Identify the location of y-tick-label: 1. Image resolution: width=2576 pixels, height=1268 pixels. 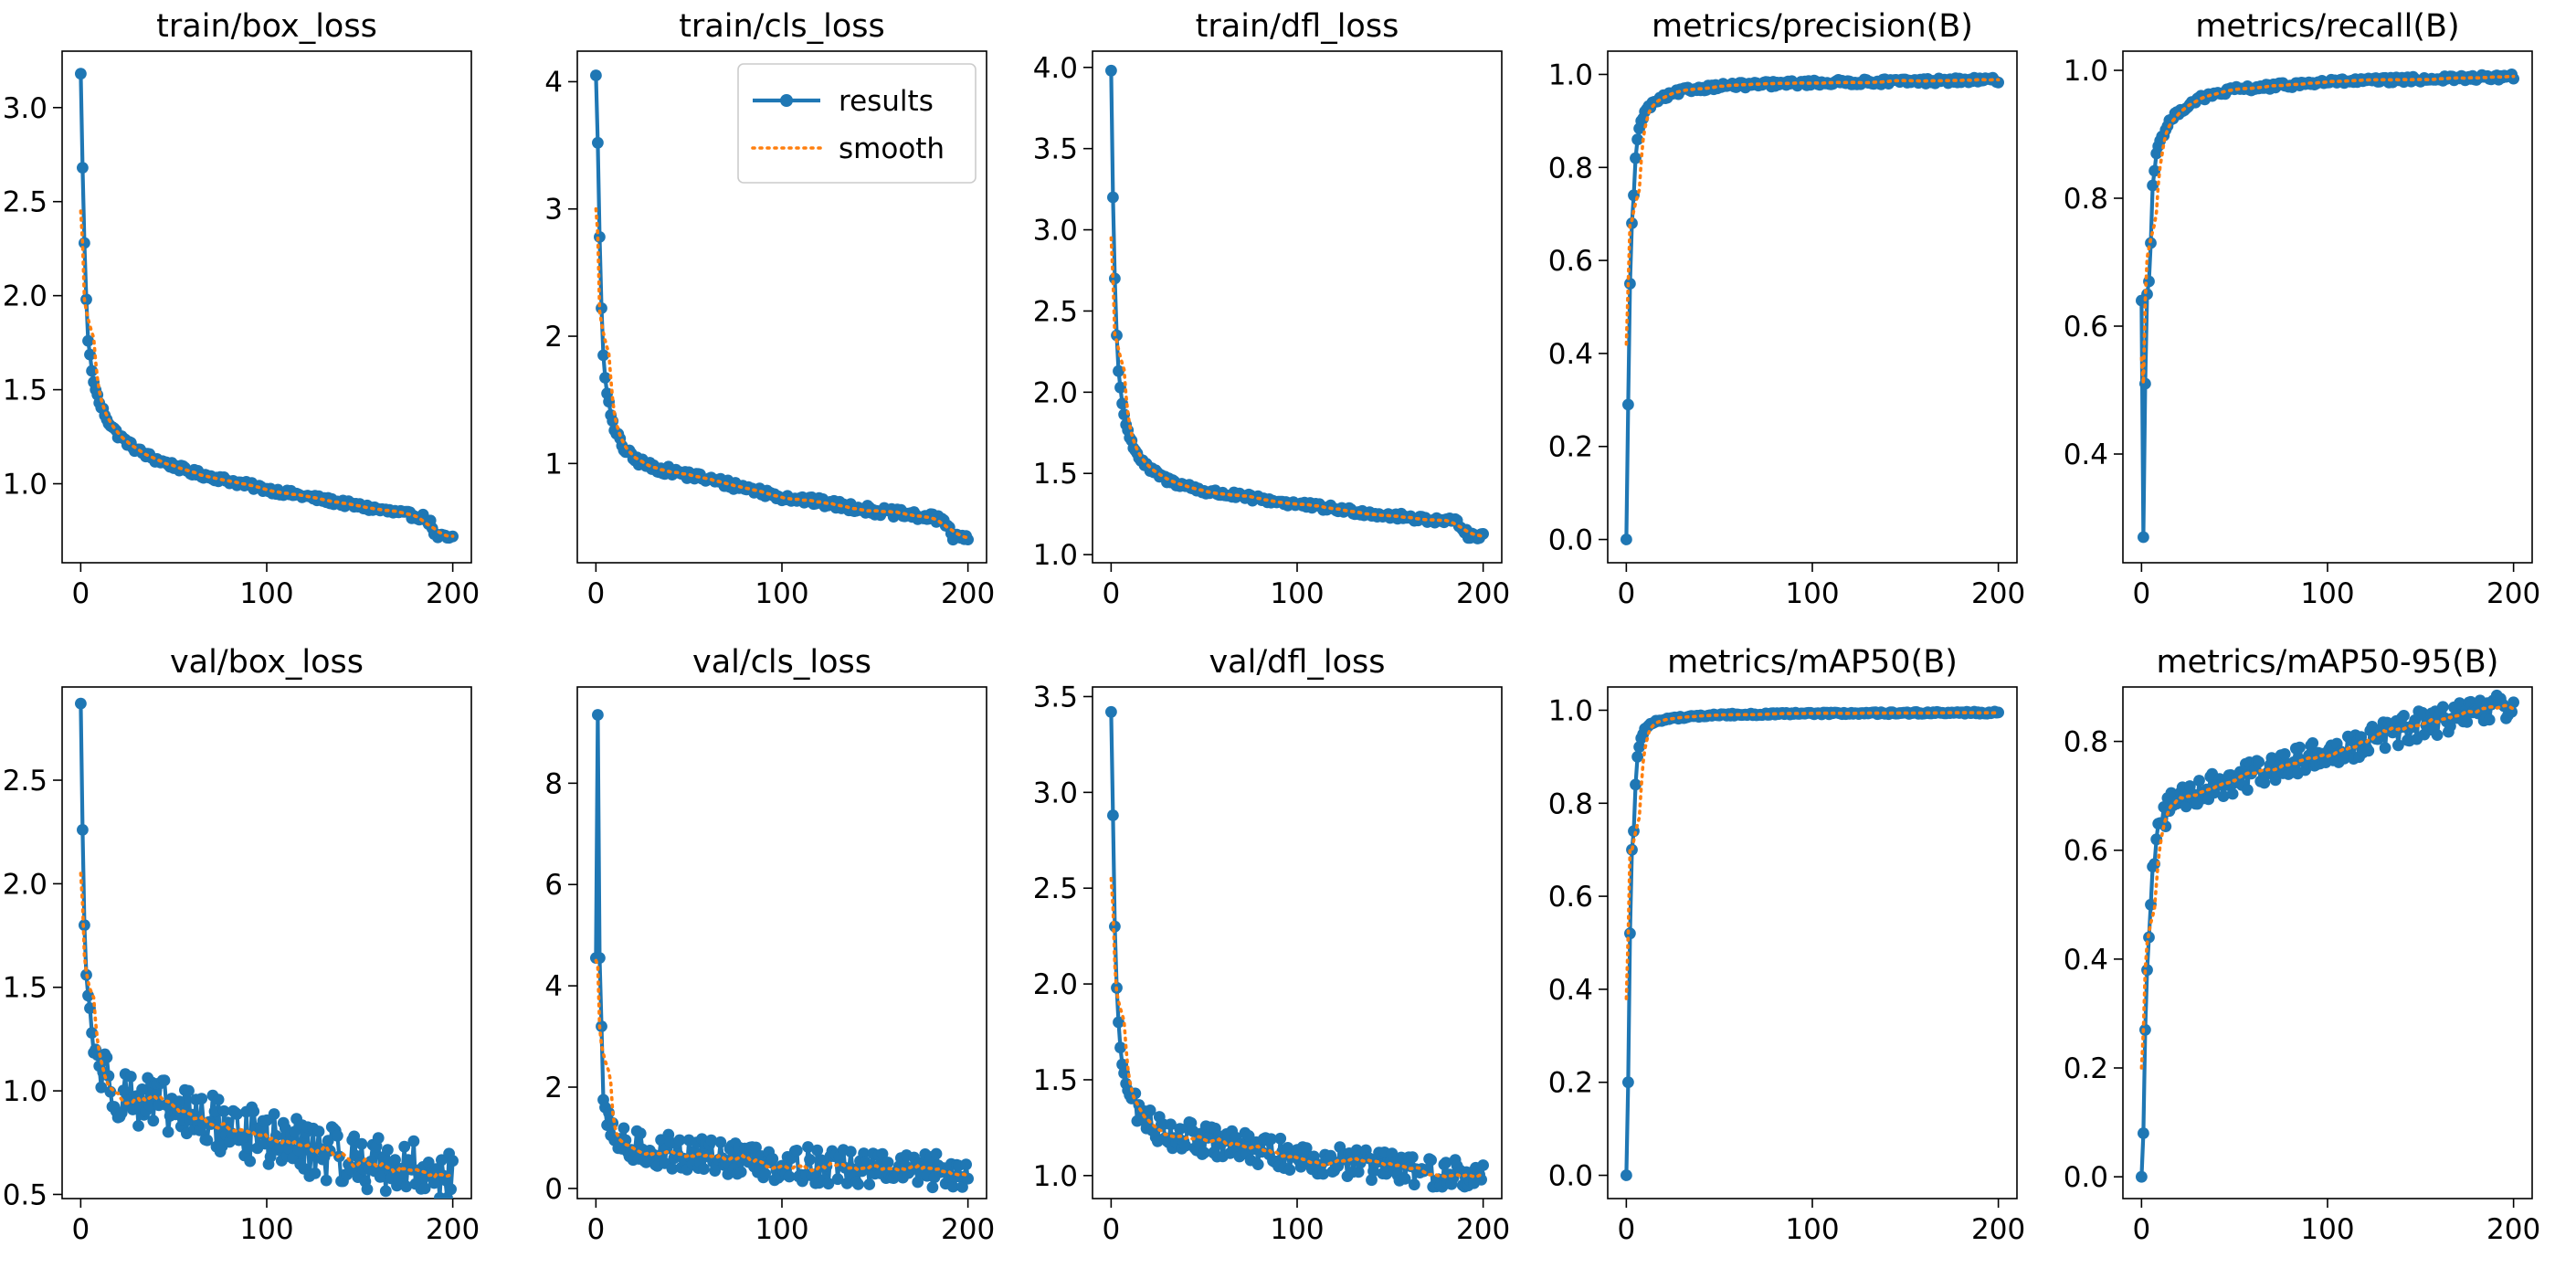
(553, 464).